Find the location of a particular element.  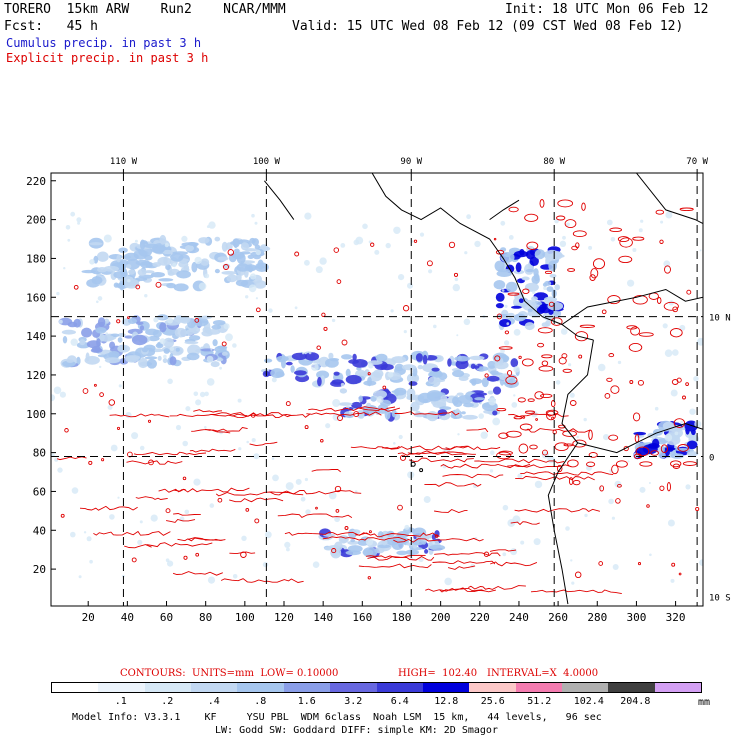

x-tick-label: 60 is located at coordinates (166, 617).